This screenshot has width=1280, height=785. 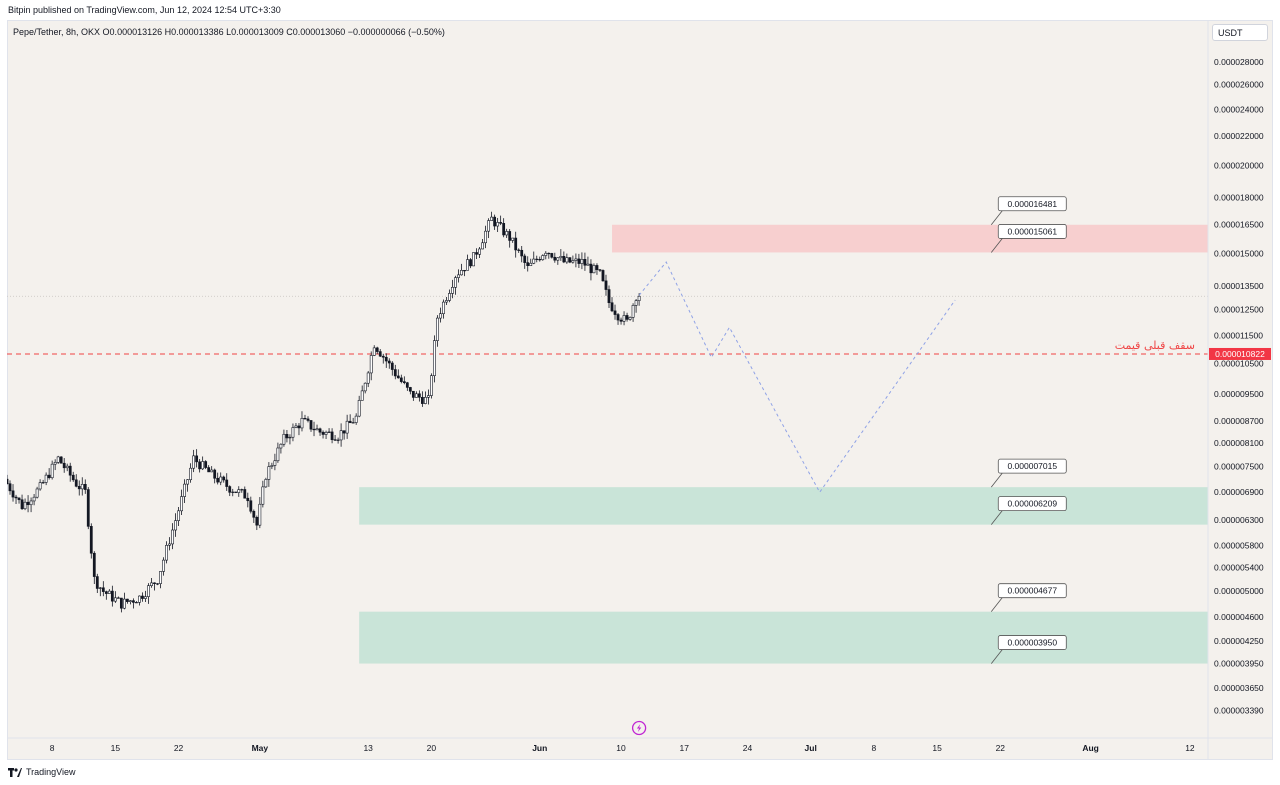 I want to click on dashed-level-price-tag, so click(x=1240, y=353).